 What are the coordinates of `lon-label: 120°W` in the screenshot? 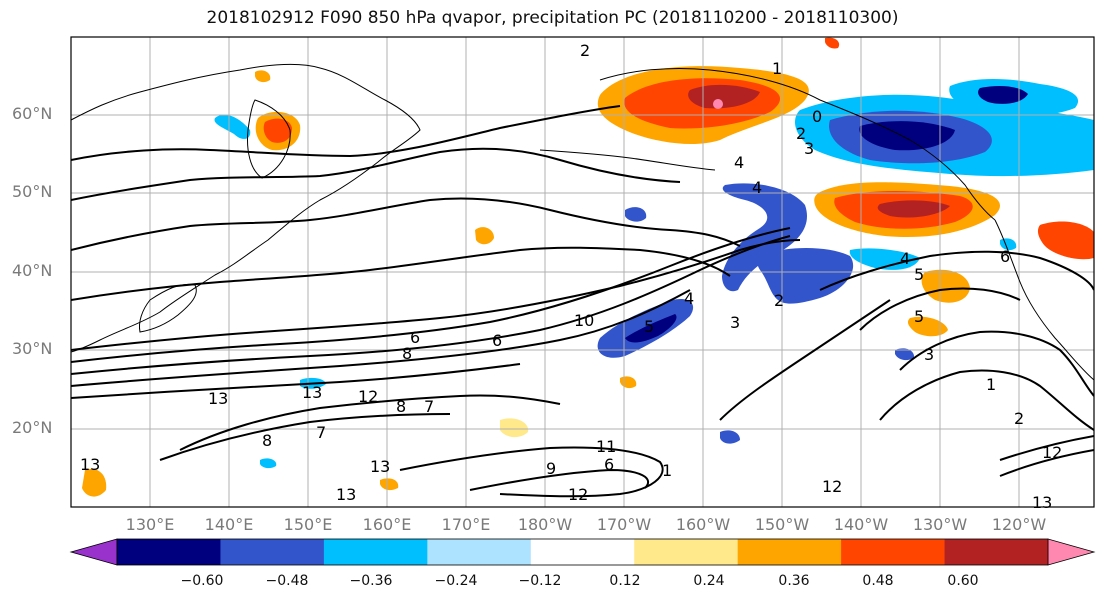 It's located at (1019, 524).